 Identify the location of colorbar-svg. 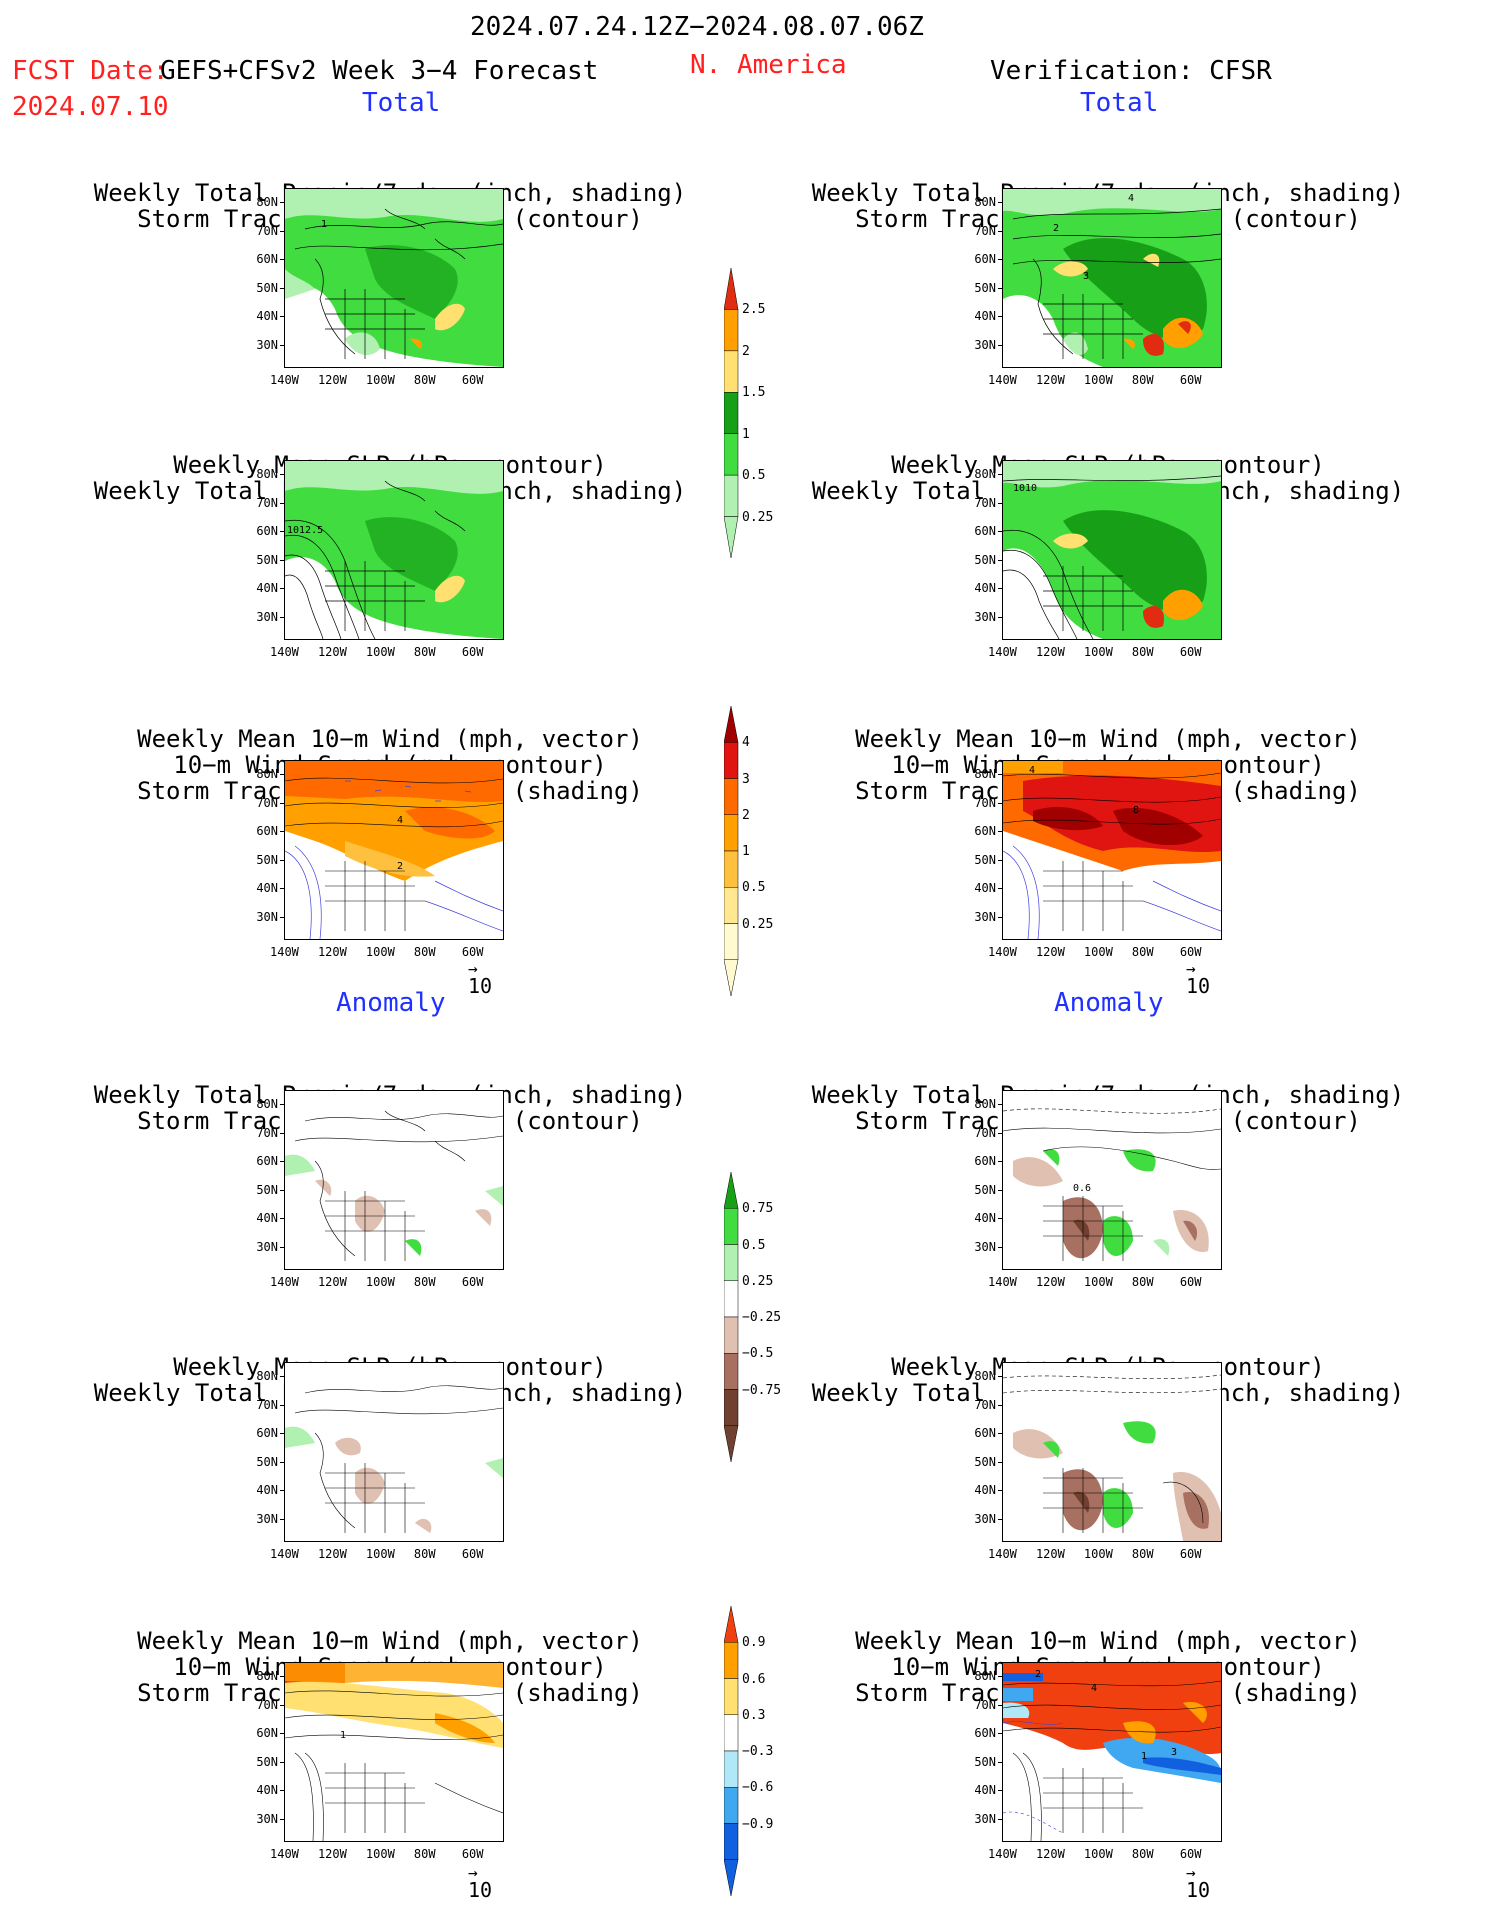
(731, 1317).